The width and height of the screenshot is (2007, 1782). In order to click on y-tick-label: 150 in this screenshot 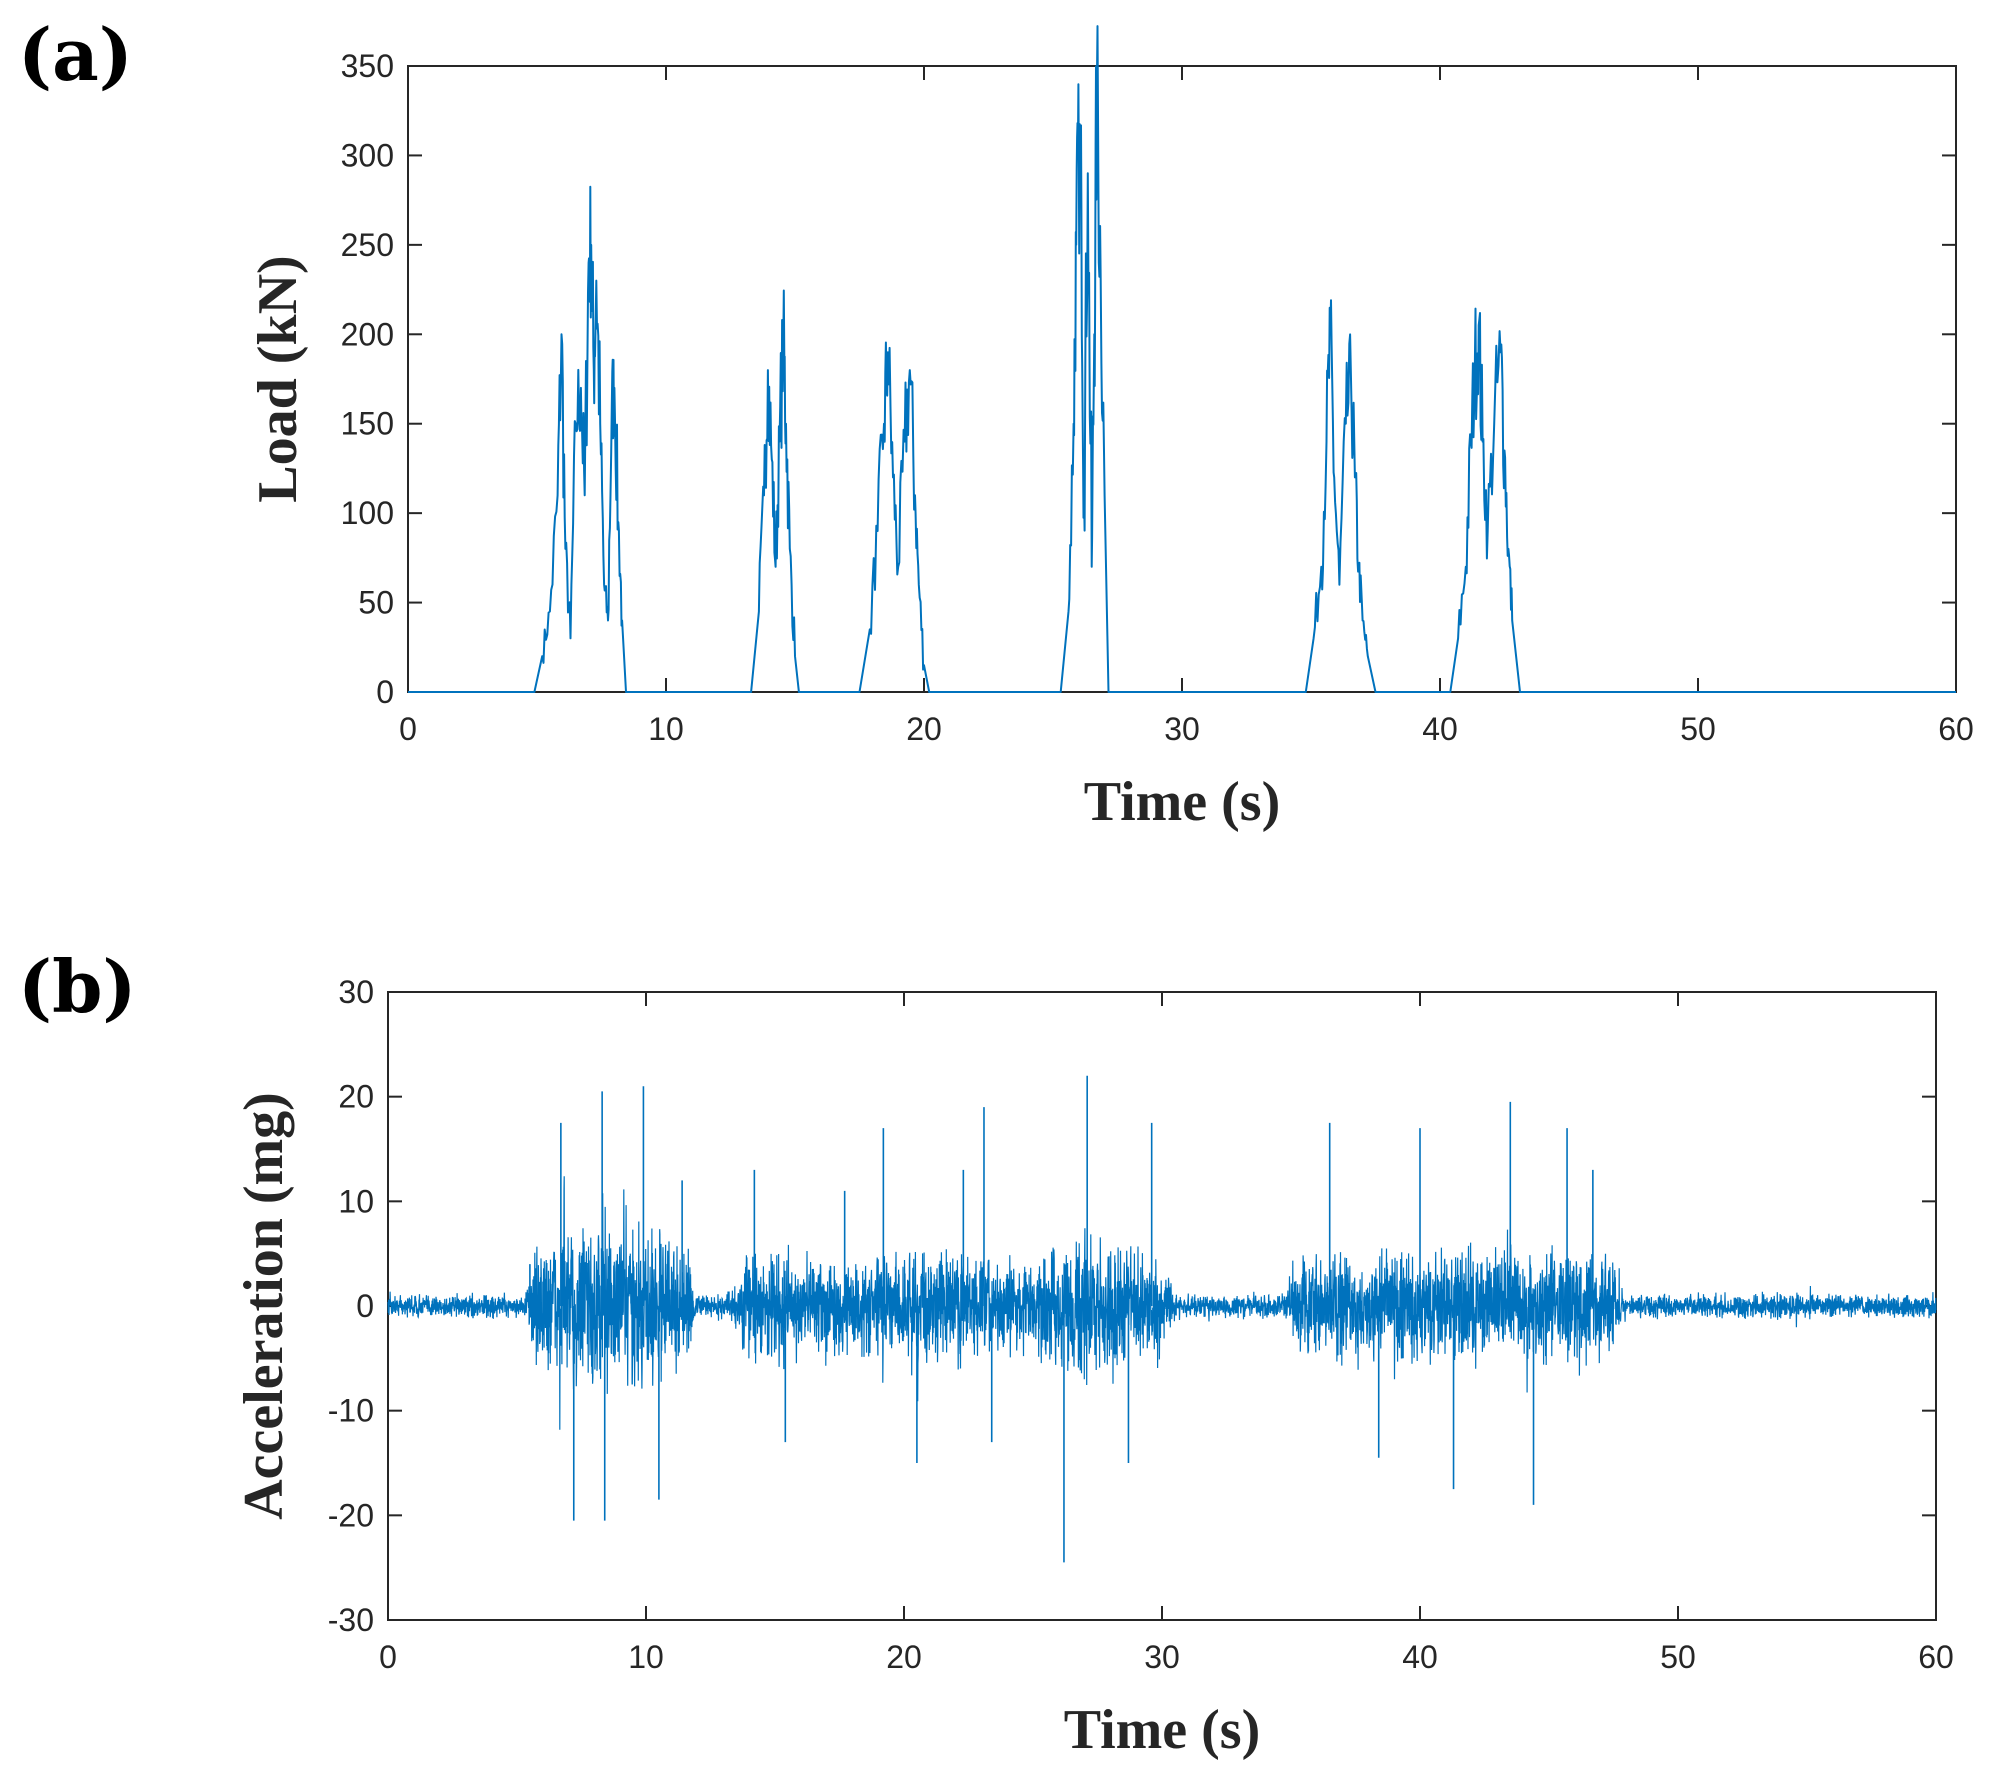, I will do `click(367, 424)`.